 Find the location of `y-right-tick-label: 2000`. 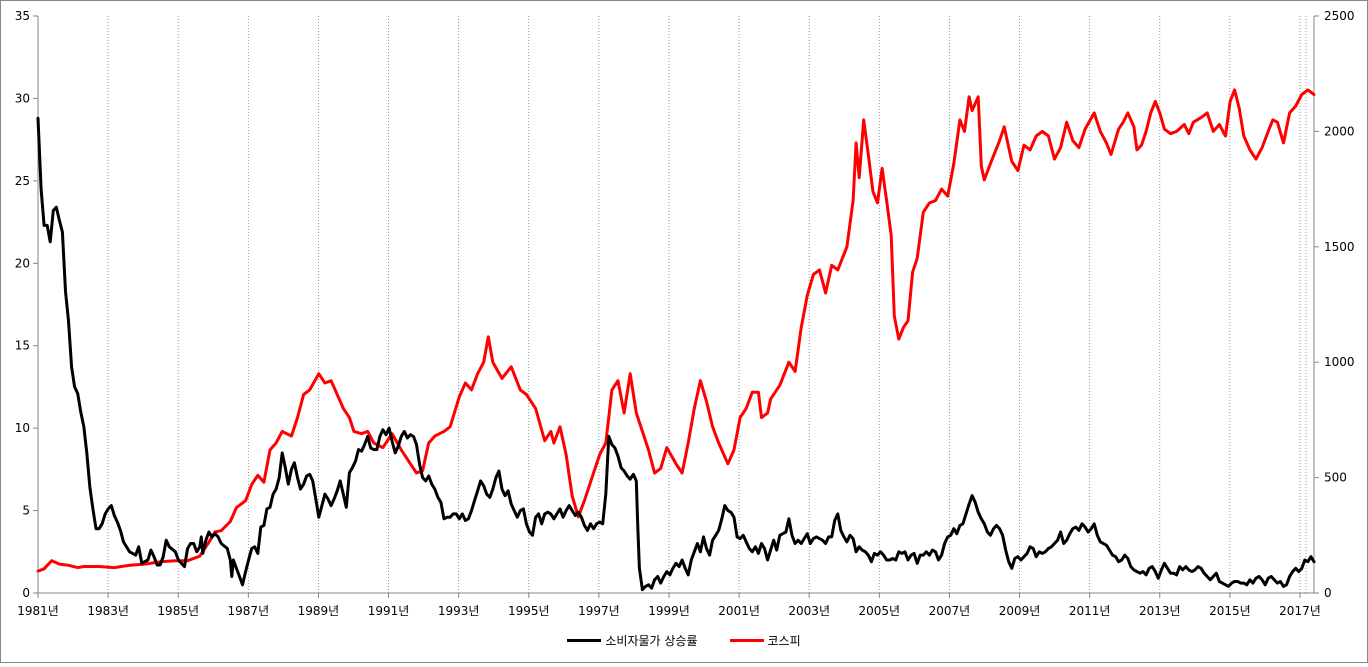

y-right-tick-label: 2000 is located at coordinates (1339, 131).